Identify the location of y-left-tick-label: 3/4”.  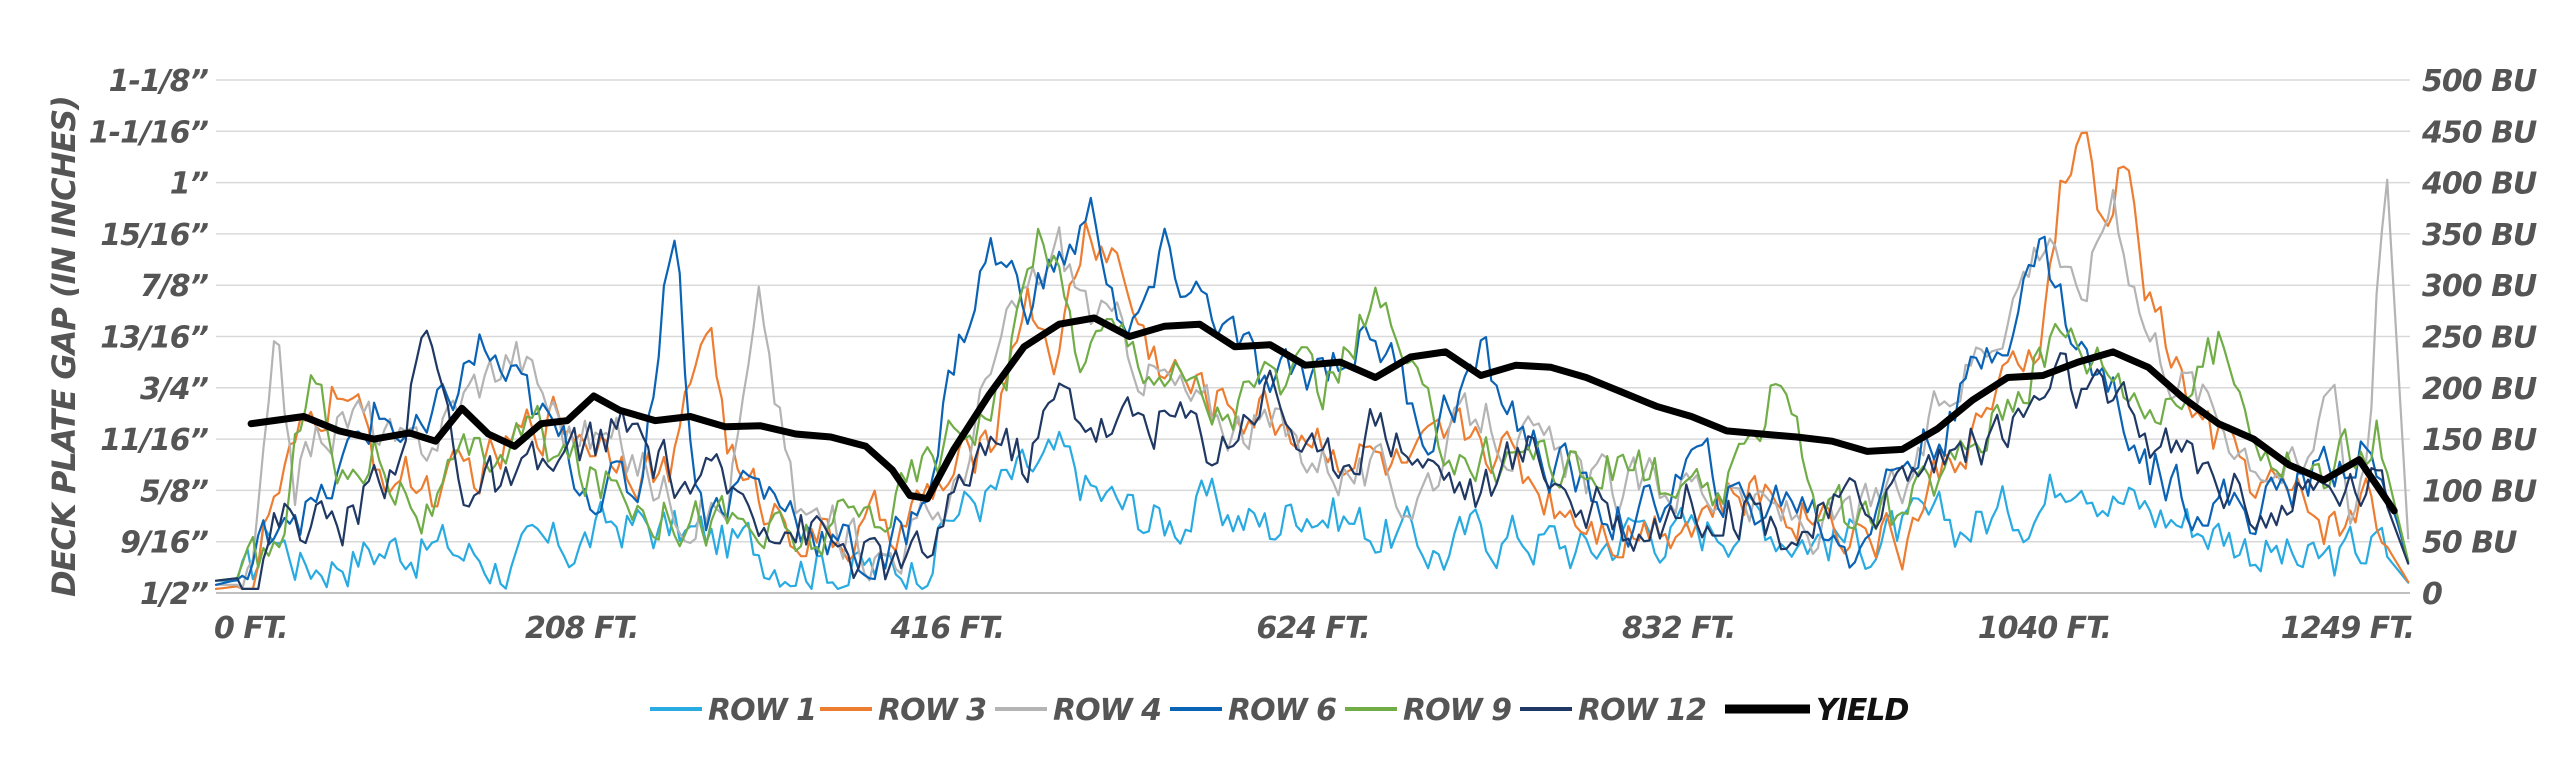
(174, 389).